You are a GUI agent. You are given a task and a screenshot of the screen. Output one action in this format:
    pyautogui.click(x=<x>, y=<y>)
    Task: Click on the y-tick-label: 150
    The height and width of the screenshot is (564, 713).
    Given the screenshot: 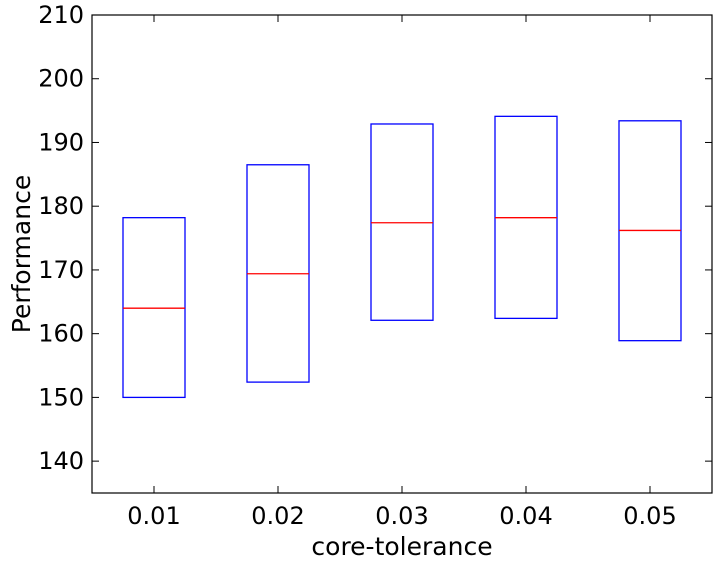 What is the action you would take?
    pyautogui.click(x=61, y=397)
    